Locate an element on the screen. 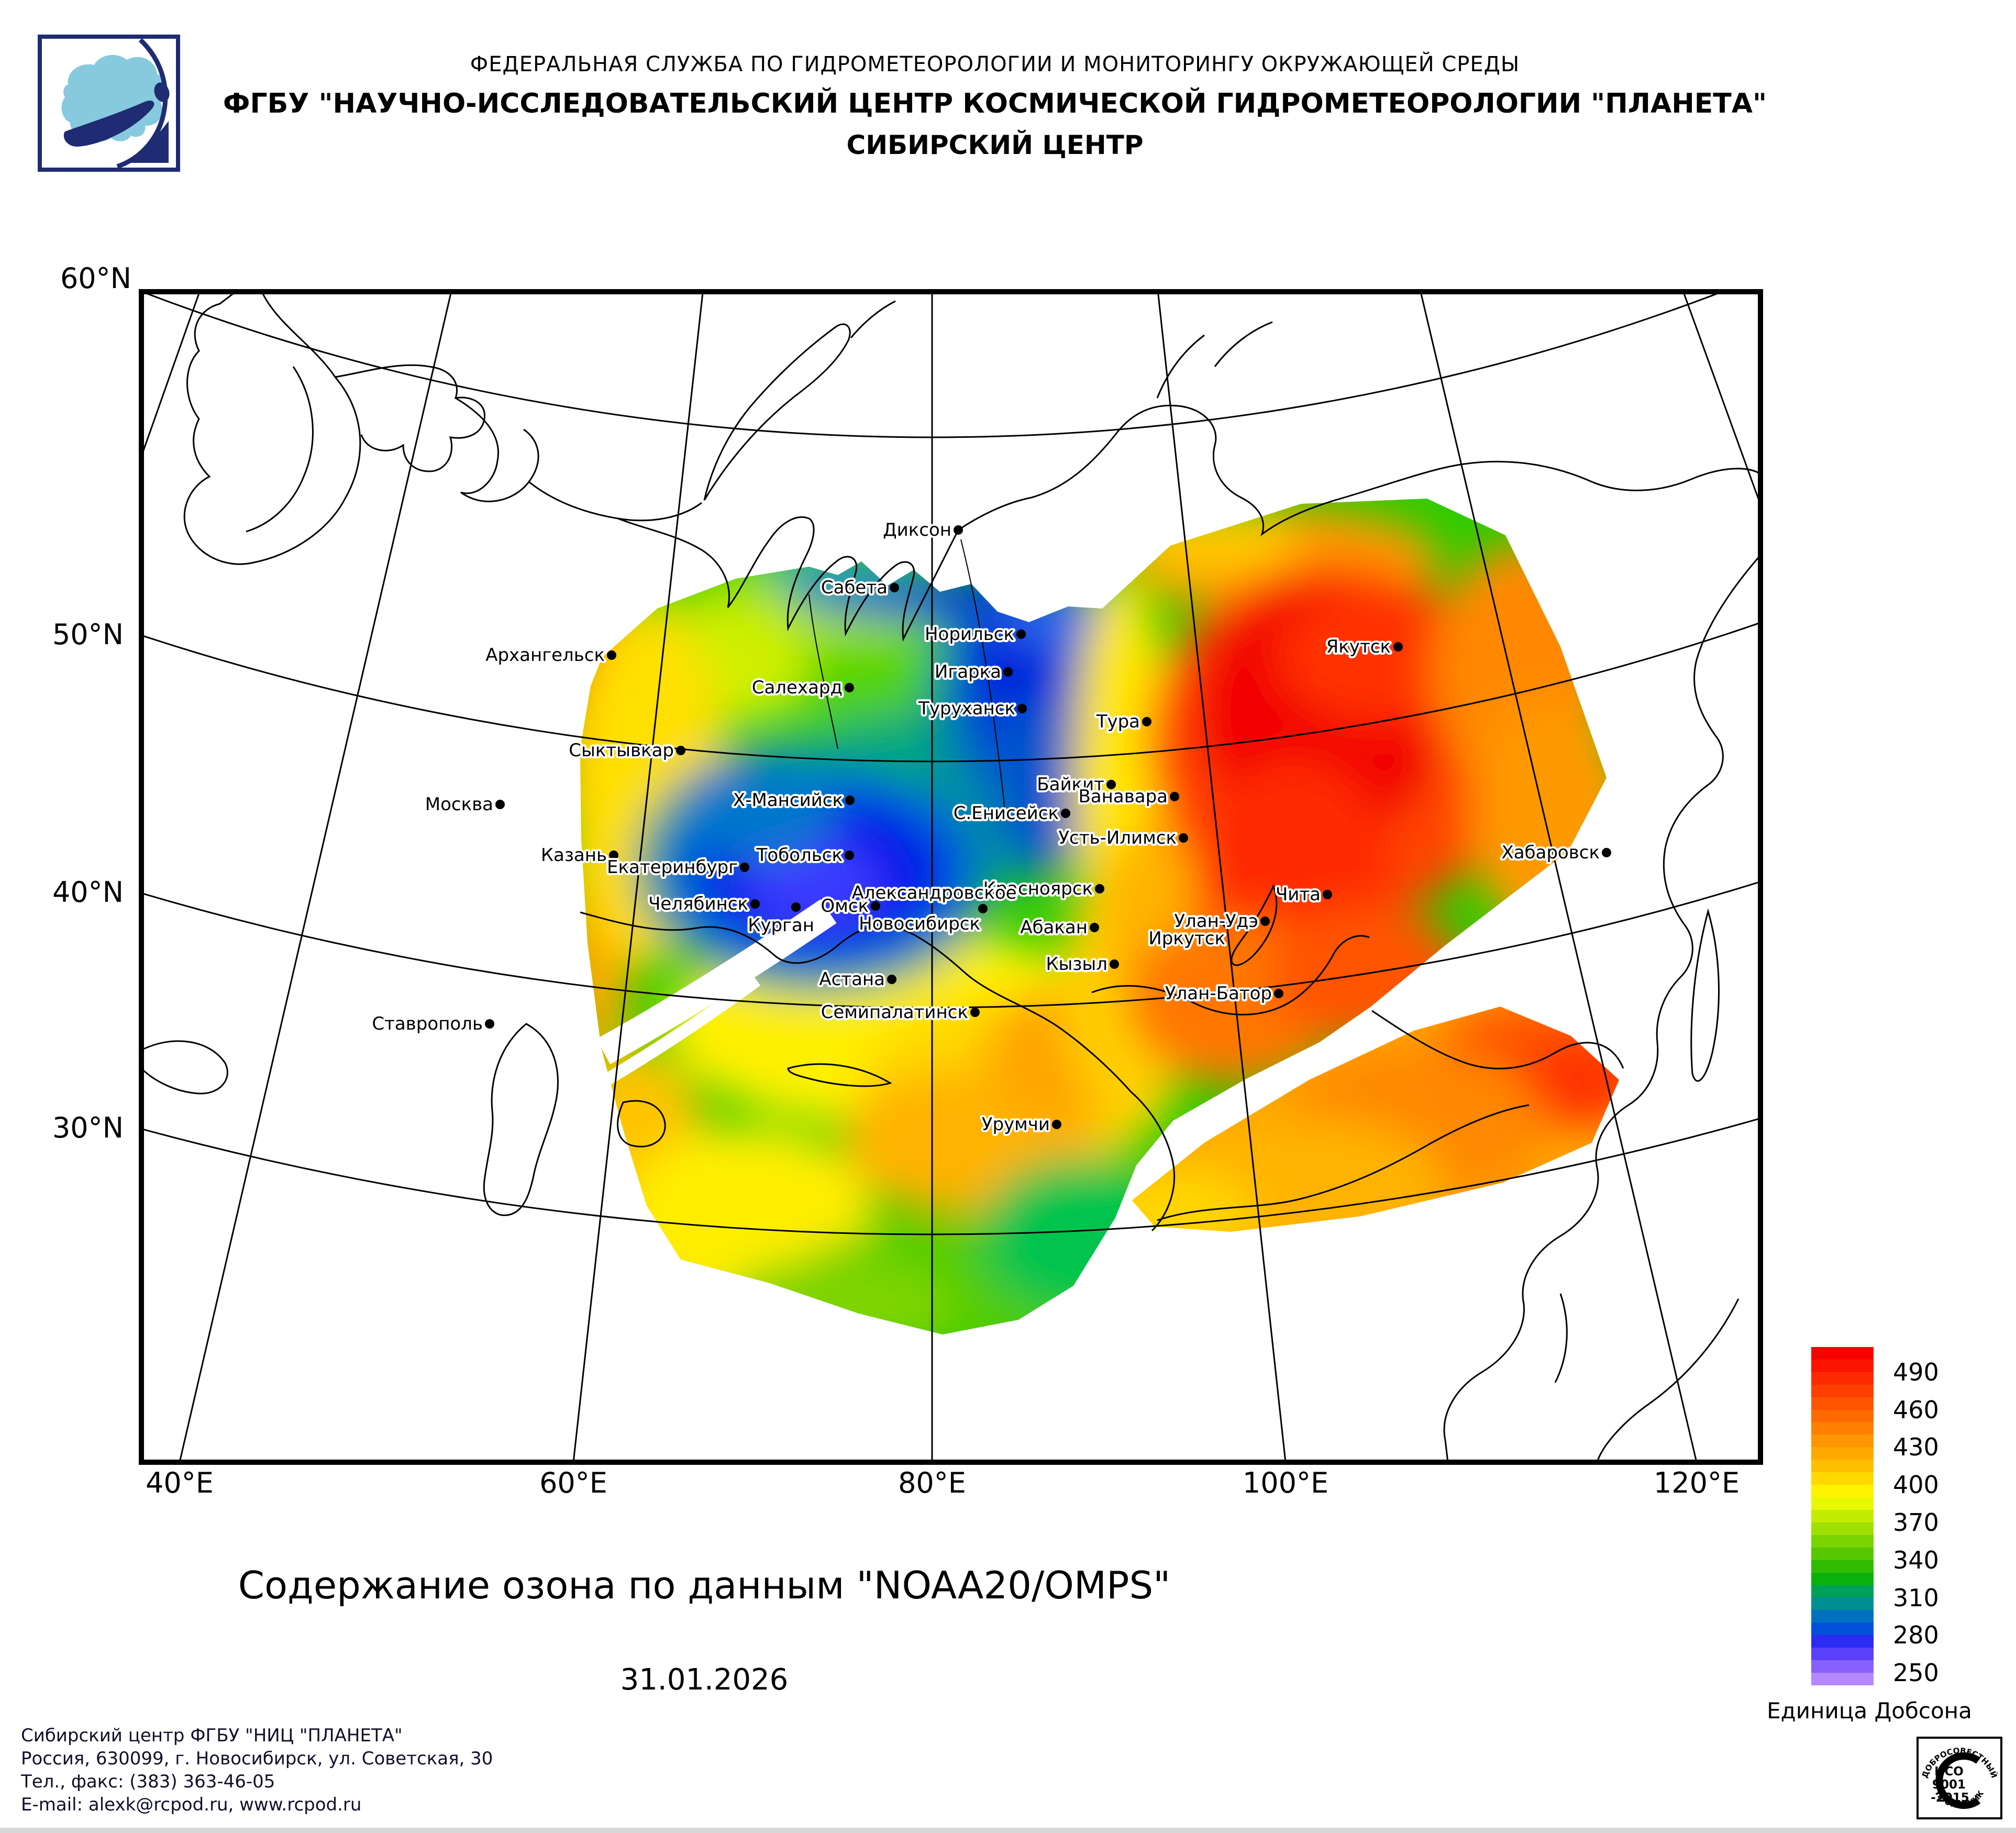  city-label: Х-Мансийск is located at coordinates (788, 800).